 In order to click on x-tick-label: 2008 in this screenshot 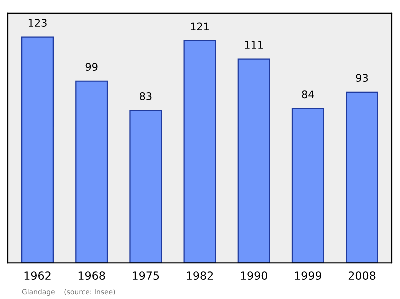, I will do `click(362, 276)`.